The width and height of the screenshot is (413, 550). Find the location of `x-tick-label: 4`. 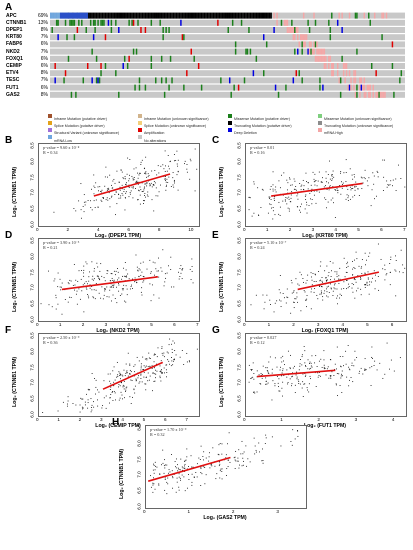

x-tick-label: 4 is located at coordinates (98, 229).